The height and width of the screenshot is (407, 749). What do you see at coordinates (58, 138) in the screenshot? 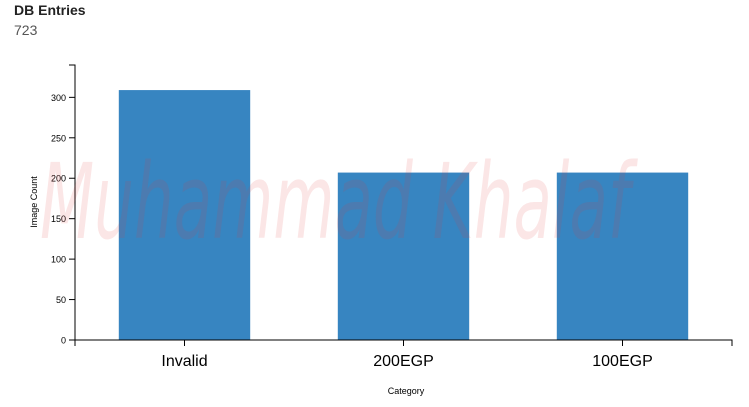
I see `y-tick-label: 250` at bounding box center [58, 138].